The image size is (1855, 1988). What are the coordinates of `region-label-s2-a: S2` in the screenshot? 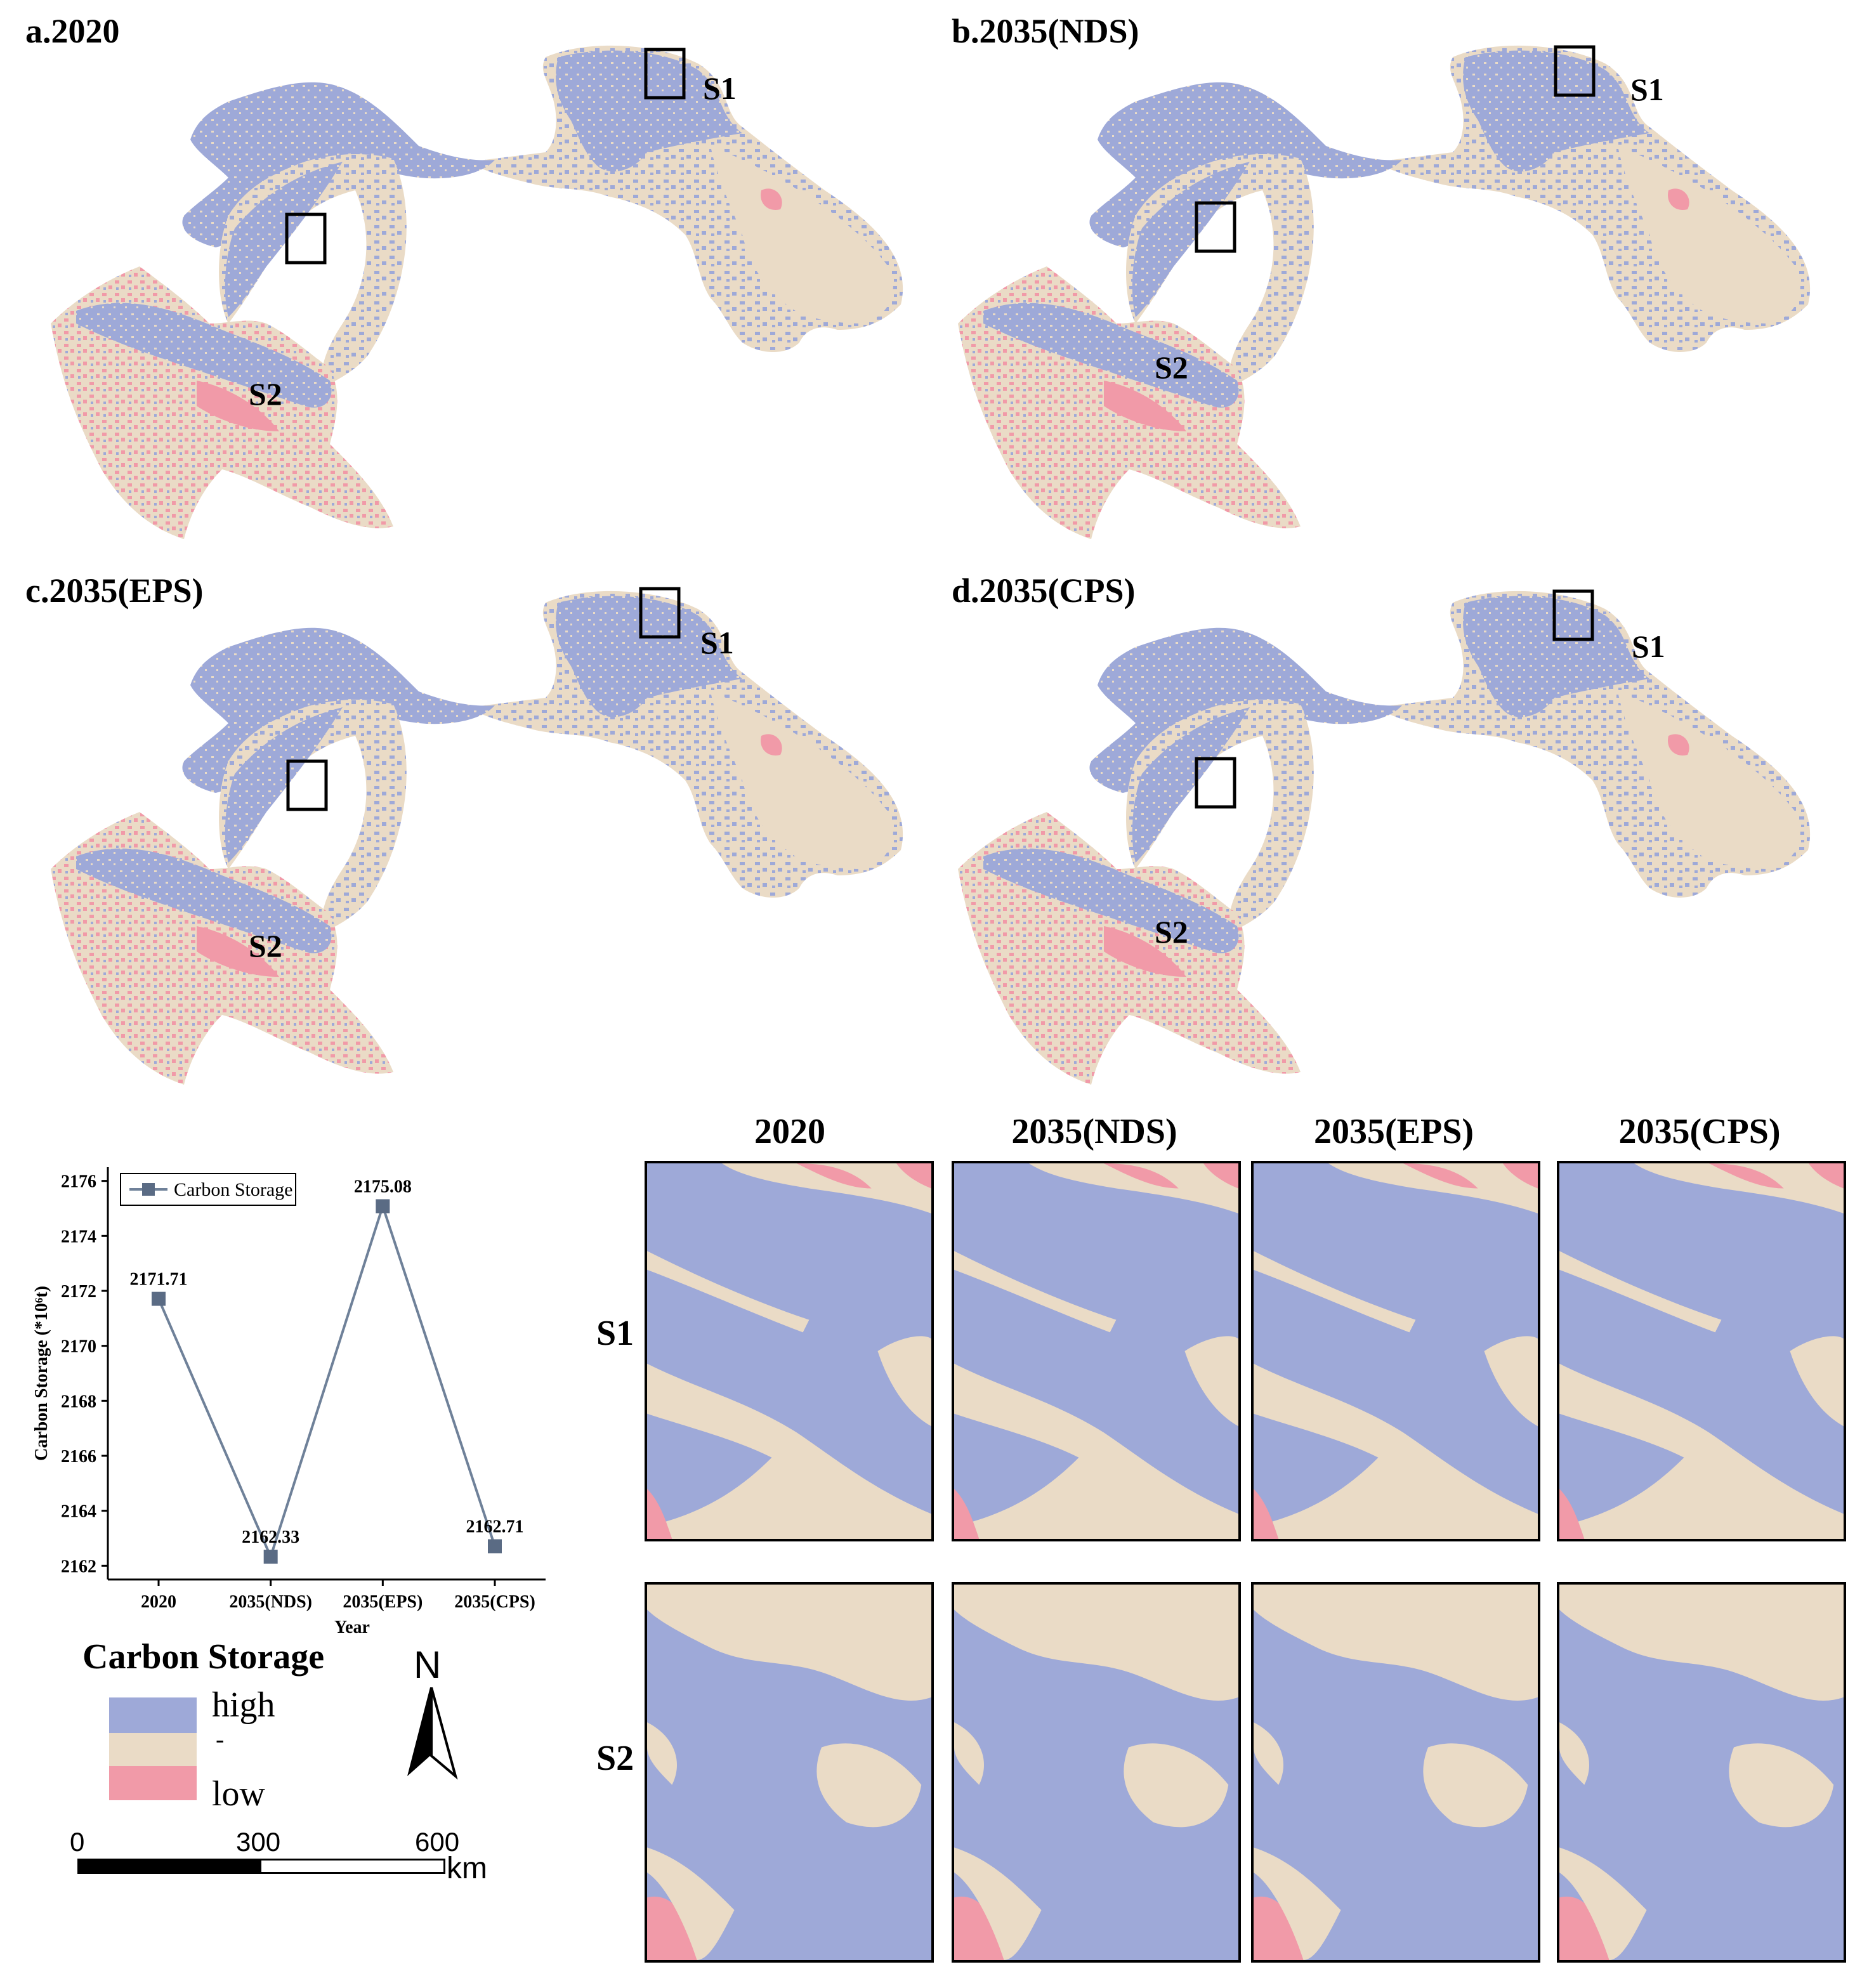 It's located at (265, 394).